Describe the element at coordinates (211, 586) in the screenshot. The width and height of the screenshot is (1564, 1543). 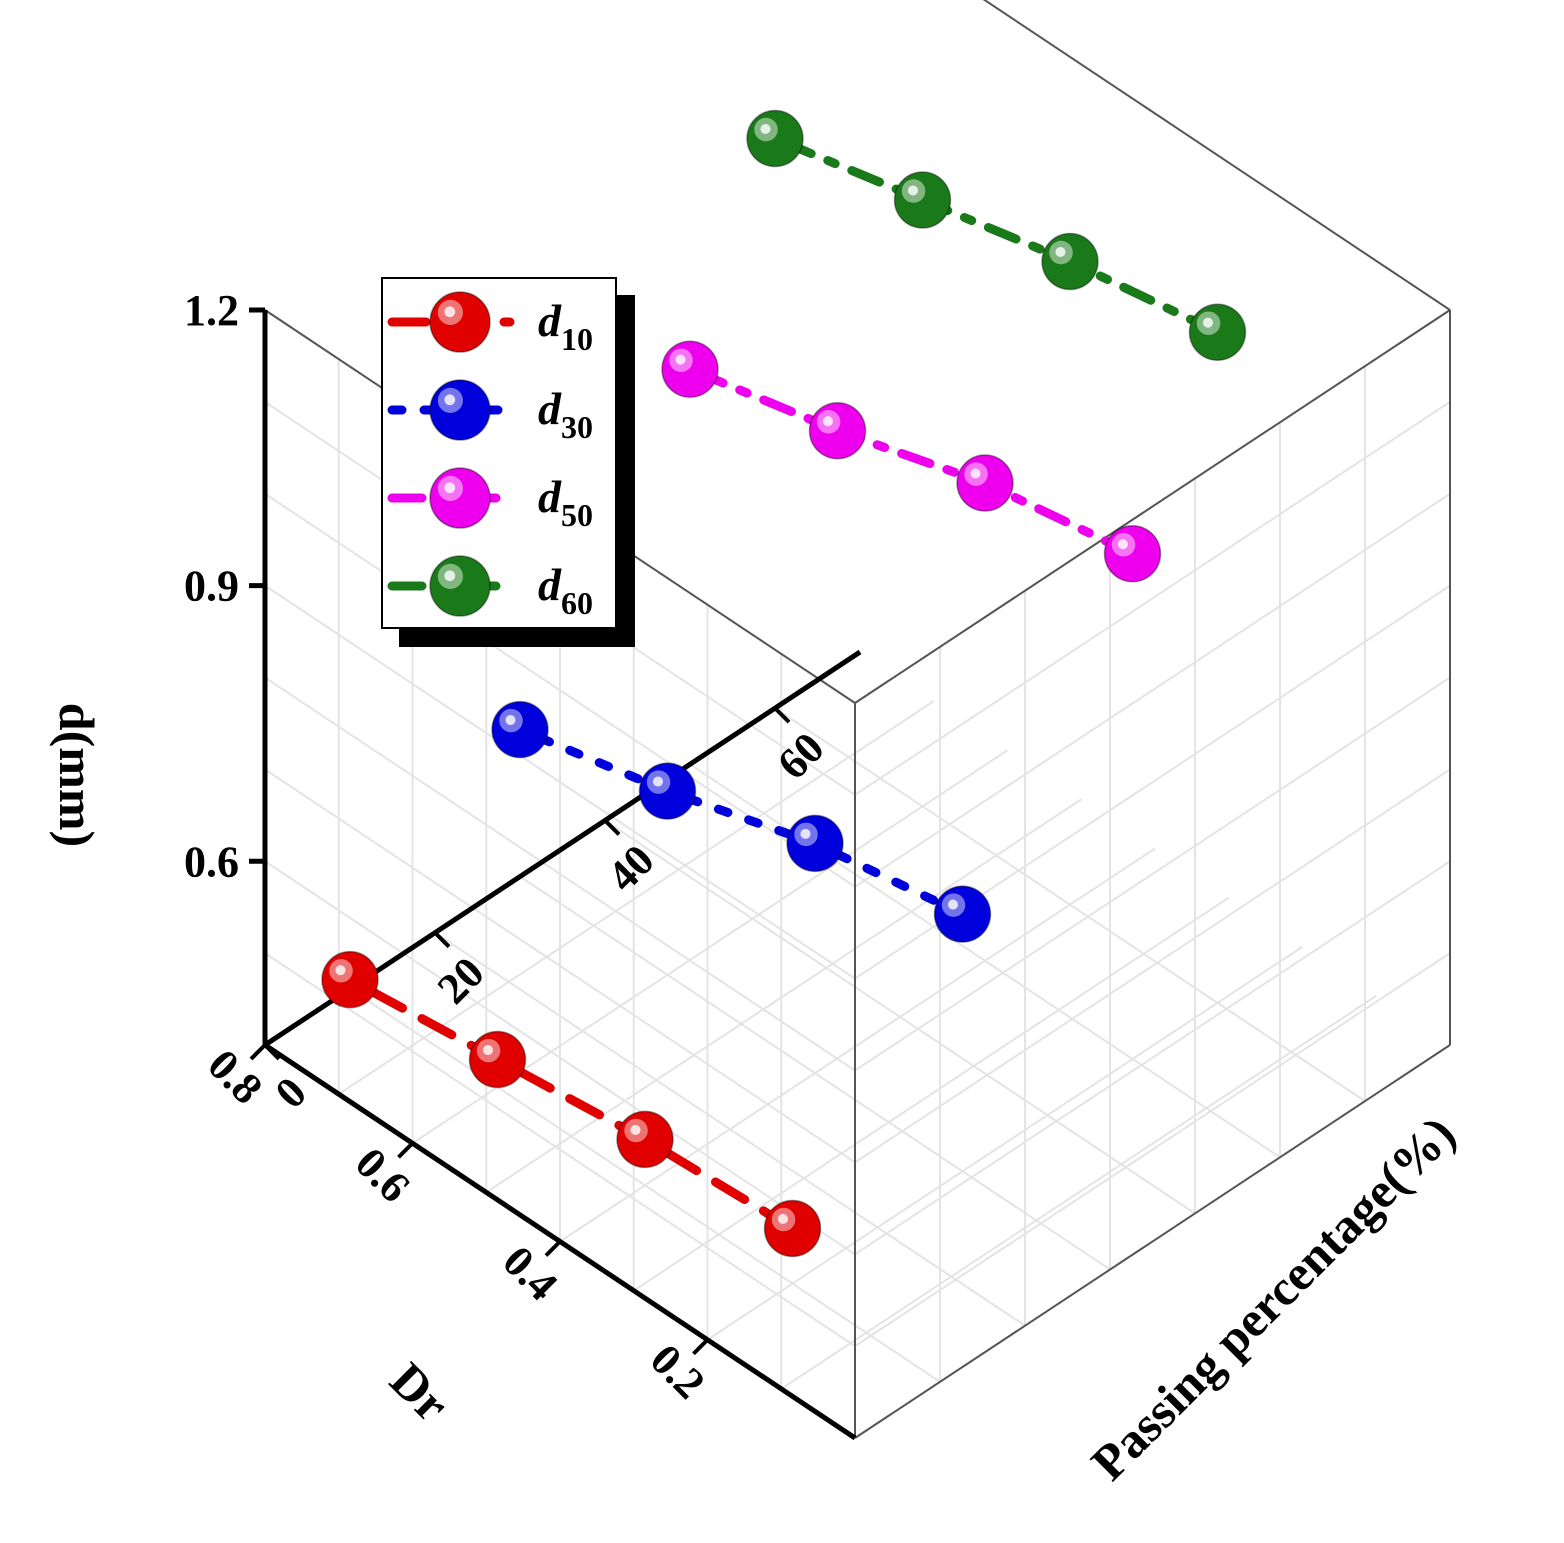
I see `z-tick-label: 0.9` at that location.